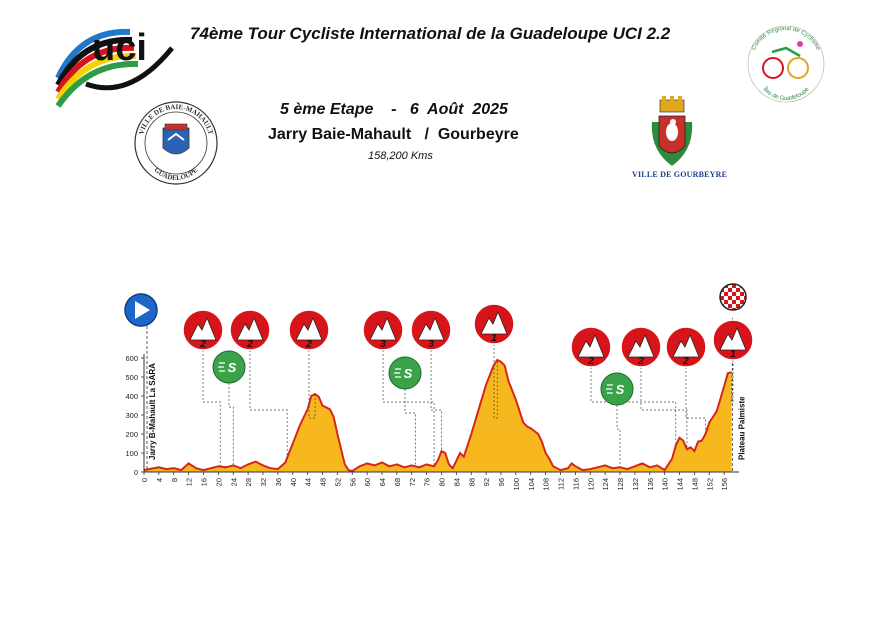 The height and width of the screenshot is (620, 877). Describe the element at coordinates (546, 484) in the screenshot. I see `x-tick-label: 108` at that location.